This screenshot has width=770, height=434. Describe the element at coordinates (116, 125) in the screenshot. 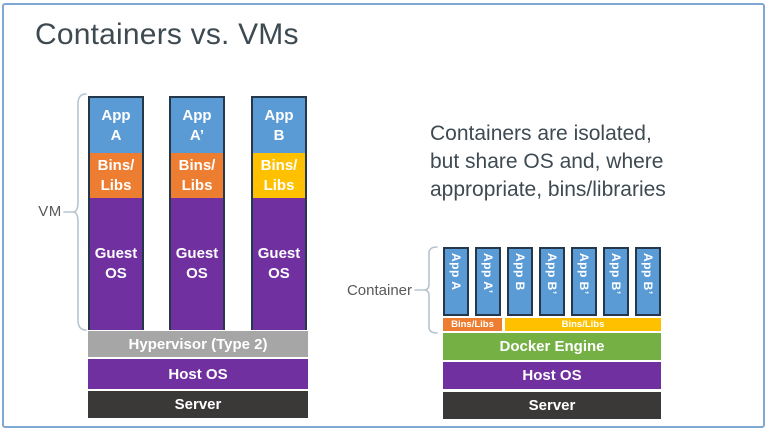

I see `vm-app-box: App A` at that location.